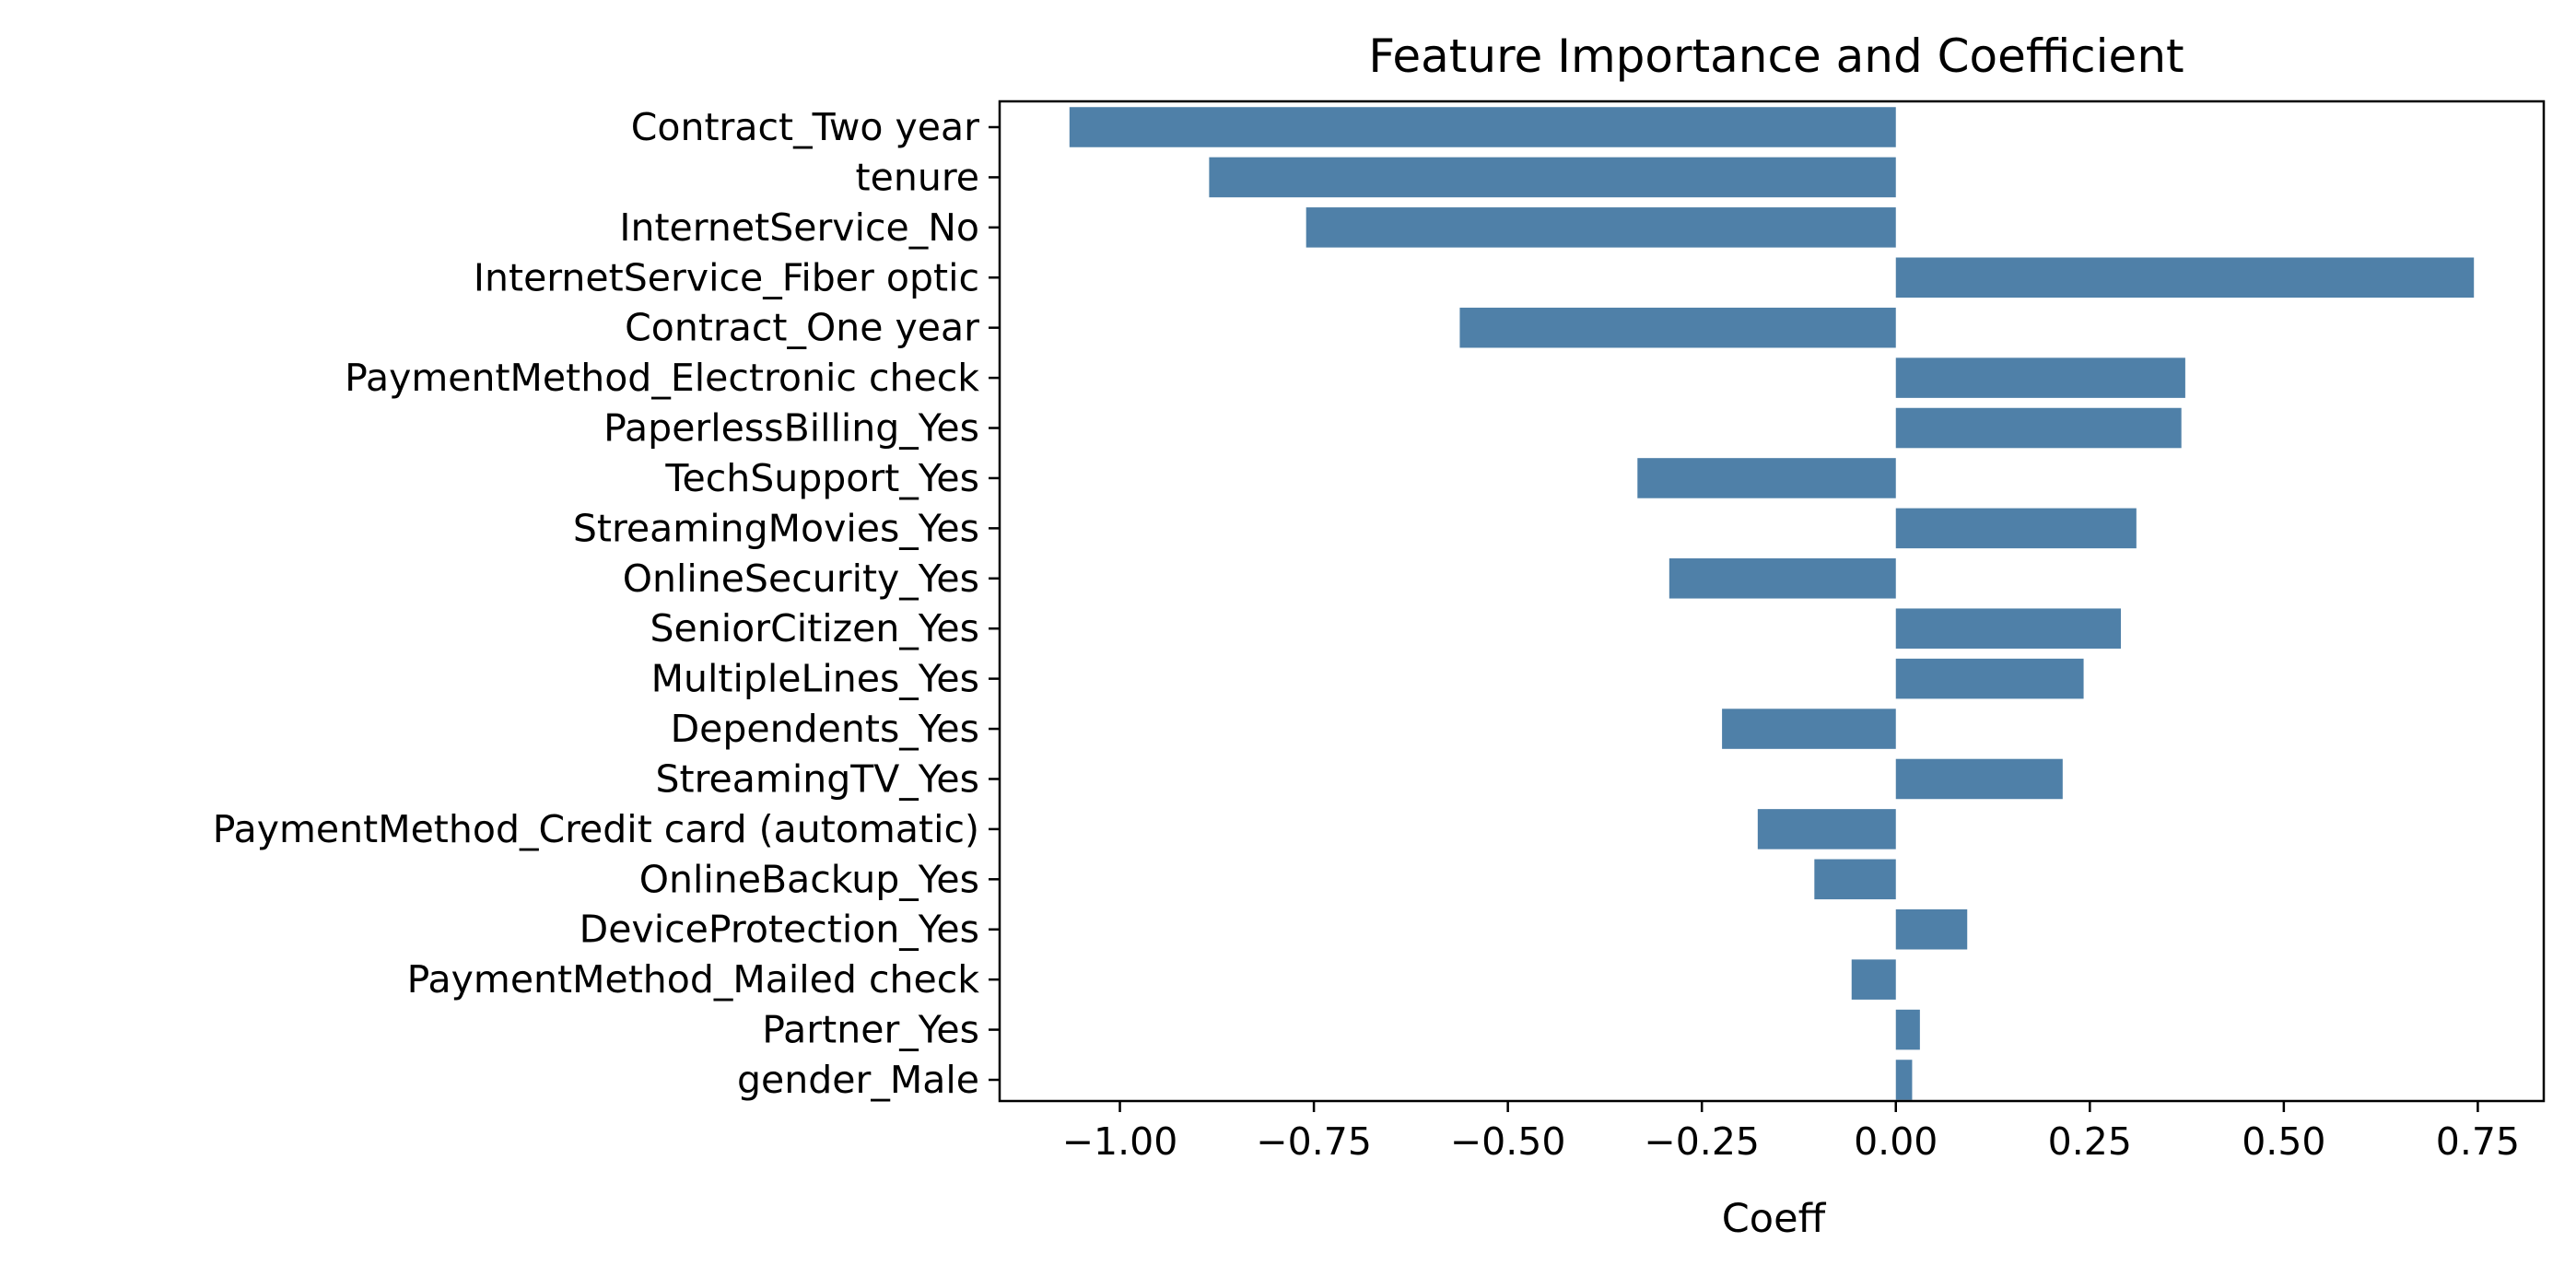 The width and height of the screenshot is (2576, 1277). What do you see at coordinates (815, 679) in the screenshot?
I see `y-tick-label: MultipleLines_Yes` at bounding box center [815, 679].